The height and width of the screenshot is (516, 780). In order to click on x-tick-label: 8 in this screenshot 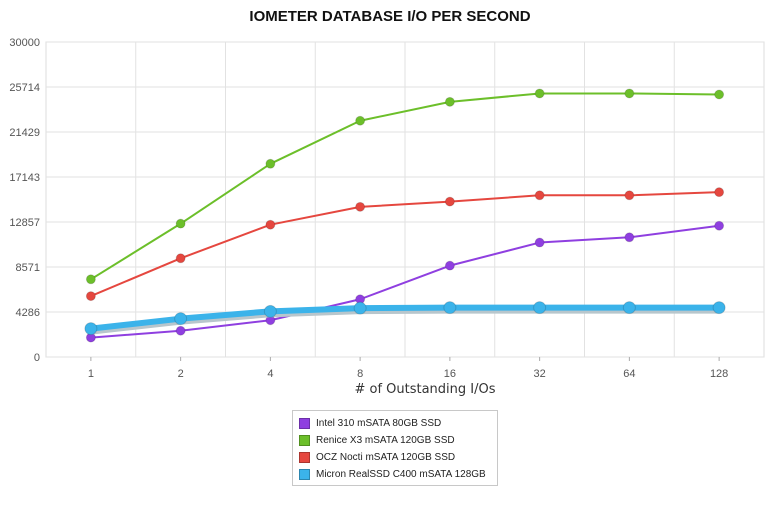, I will do `click(360, 374)`.